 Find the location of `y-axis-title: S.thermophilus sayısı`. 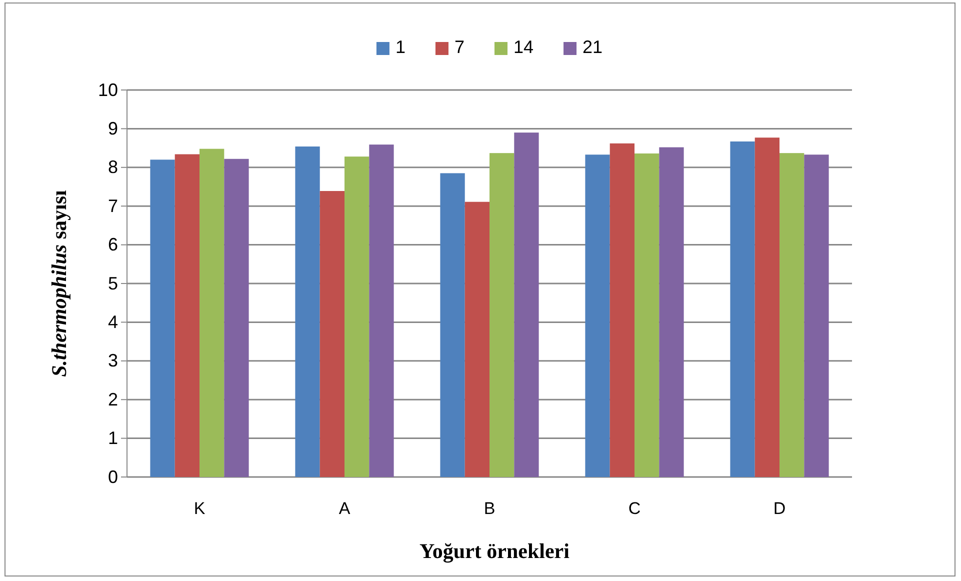

y-axis-title: S.thermophilus sayısı is located at coordinates (59, 283).